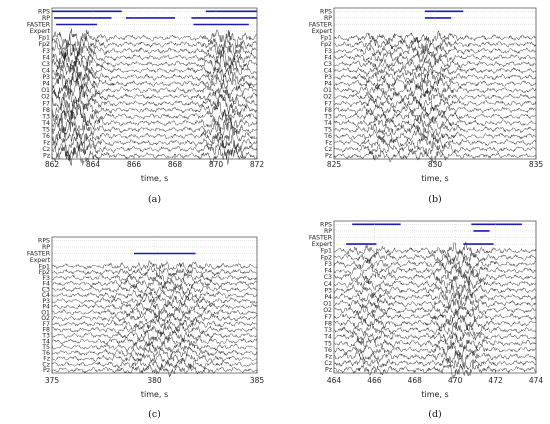 This screenshot has width=550, height=424. Describe the element at coordinates (45, 347) in the screenshot. I see `channel-label: T5` at that location.